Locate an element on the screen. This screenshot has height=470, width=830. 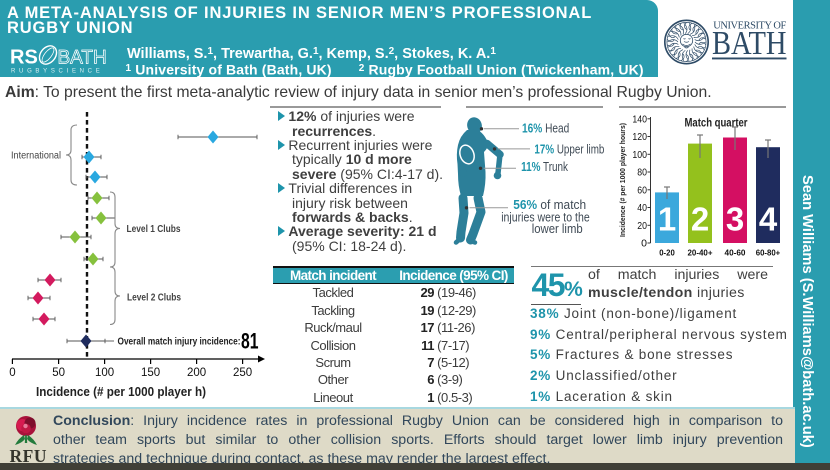
svg-text: Level 2 Clubs is located at coordinates (154, 298).